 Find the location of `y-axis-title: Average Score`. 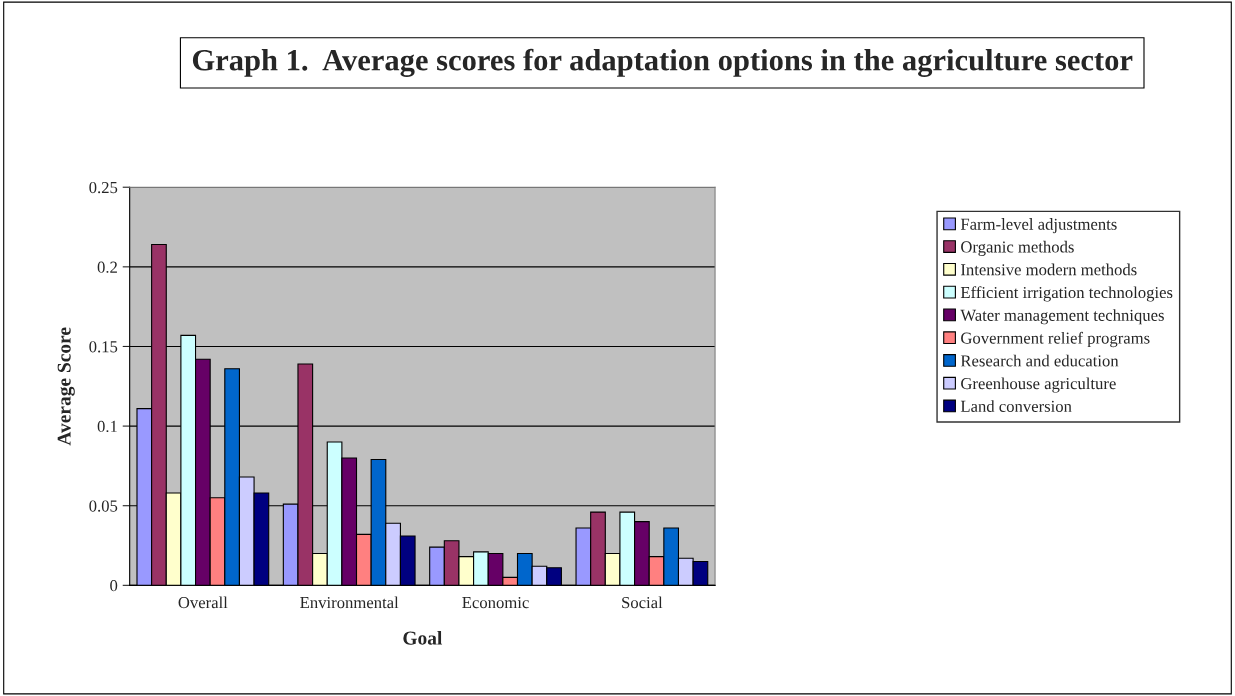

y-axis-title: Average Score is located at coordinates (66, 386).